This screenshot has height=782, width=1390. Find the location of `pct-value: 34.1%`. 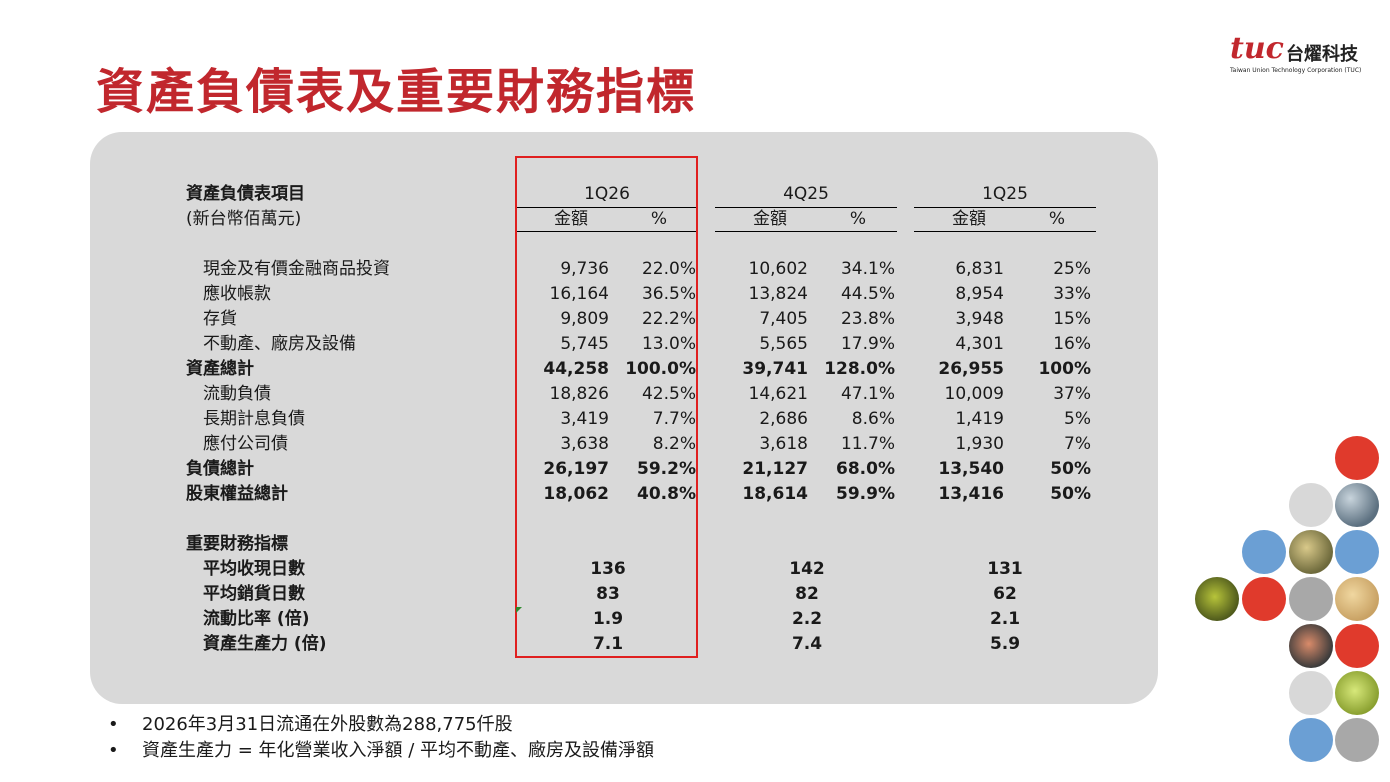

pct-value: 34.1% is located at coordinates (867, 269).